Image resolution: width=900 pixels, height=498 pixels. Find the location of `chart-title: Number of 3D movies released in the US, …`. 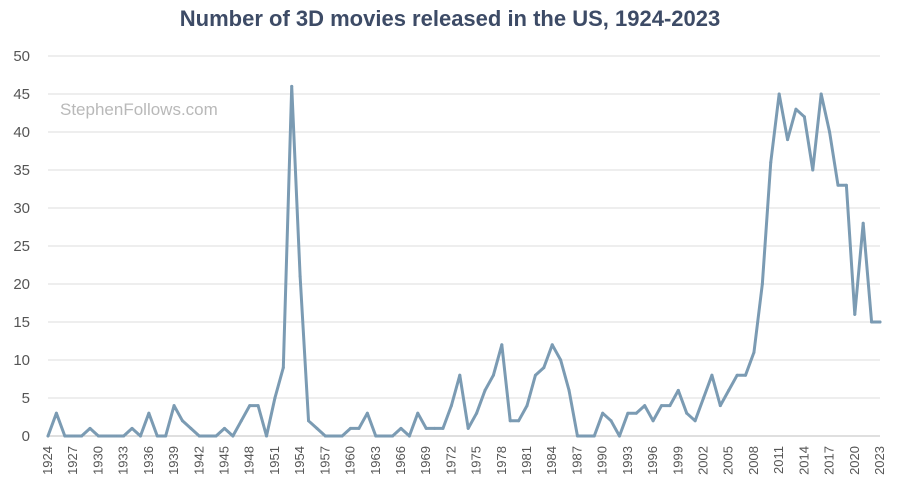

chart-title: Number of 3D movies released in the US, … is located at coordinates (450, 18).